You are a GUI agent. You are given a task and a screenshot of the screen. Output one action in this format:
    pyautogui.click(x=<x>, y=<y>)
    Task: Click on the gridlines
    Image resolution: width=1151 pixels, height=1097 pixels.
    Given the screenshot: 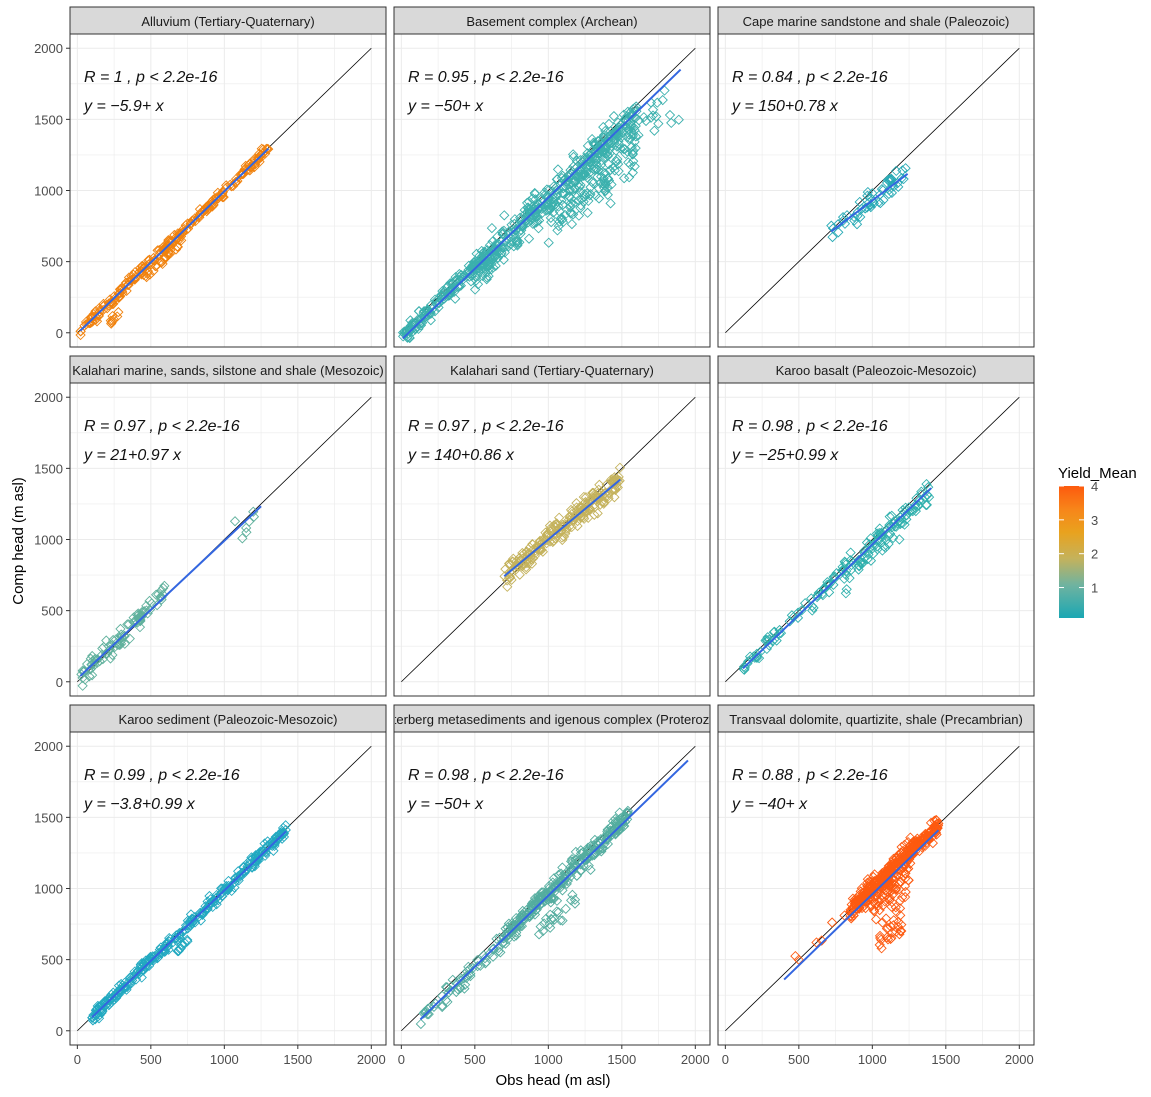 What is the action you would take?
    pyautogui.click(x=552, y=888)
    